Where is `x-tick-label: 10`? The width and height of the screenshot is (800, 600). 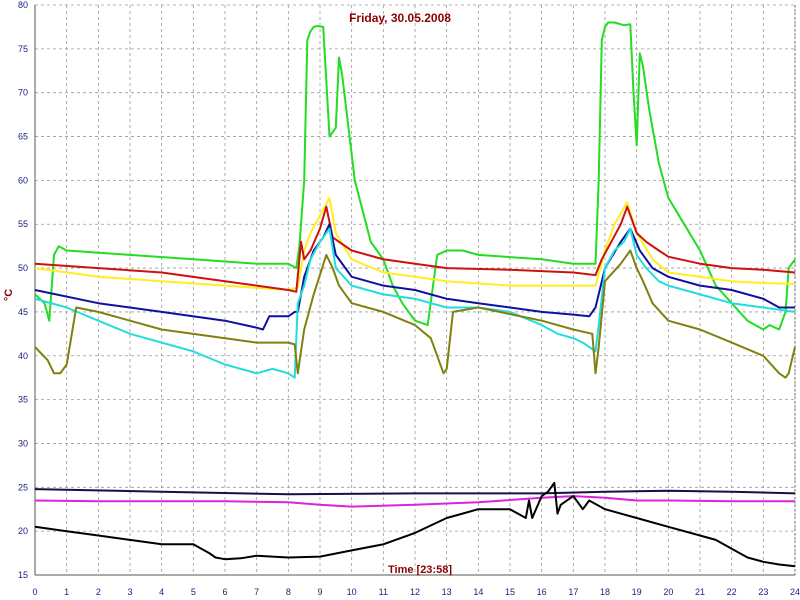
x-tick-label: 10 is located at coordinates (352, 592).